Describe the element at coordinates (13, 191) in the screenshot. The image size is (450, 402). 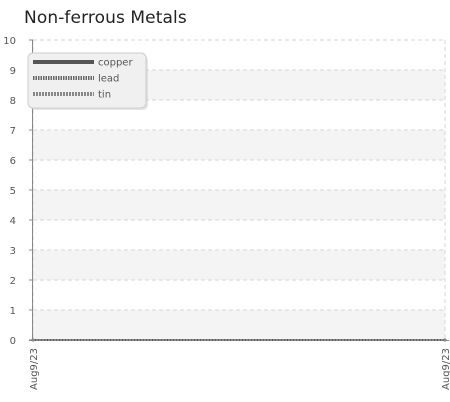
I see `y-tick-label: 5` at that location.